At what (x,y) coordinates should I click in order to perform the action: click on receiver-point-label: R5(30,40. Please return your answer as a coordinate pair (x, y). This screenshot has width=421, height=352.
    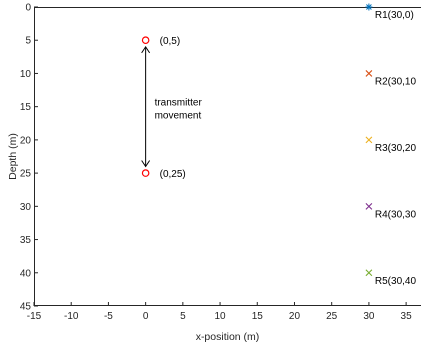
    Looking at the image, I should click on (396, 281).